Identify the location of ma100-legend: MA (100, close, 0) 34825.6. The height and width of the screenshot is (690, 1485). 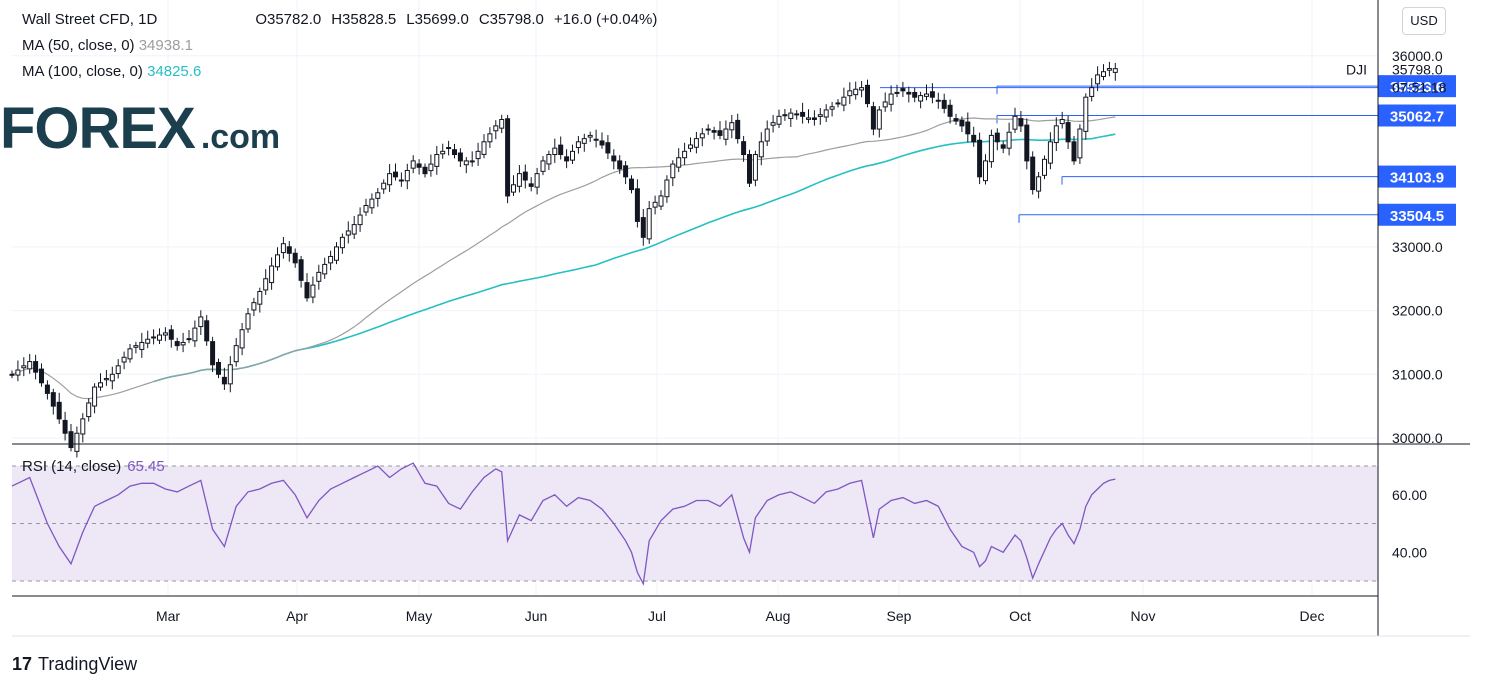
(111, 71).